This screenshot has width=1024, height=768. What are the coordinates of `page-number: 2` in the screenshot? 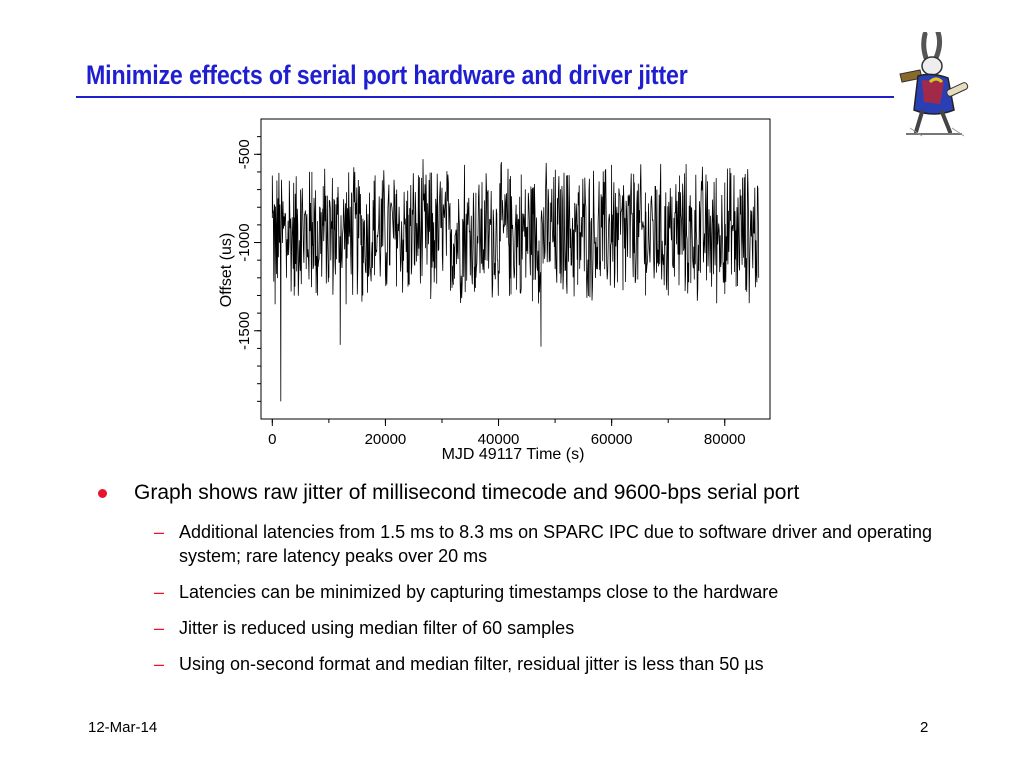 It's located at (924, 727).